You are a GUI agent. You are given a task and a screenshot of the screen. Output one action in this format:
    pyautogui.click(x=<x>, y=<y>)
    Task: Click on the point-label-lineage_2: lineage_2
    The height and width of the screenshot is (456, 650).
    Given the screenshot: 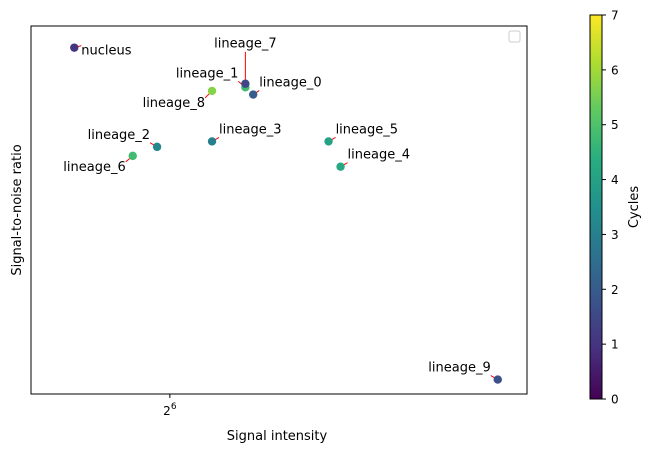 What is the action you would take?
    pyautogui.click(x=119, y=135)
    